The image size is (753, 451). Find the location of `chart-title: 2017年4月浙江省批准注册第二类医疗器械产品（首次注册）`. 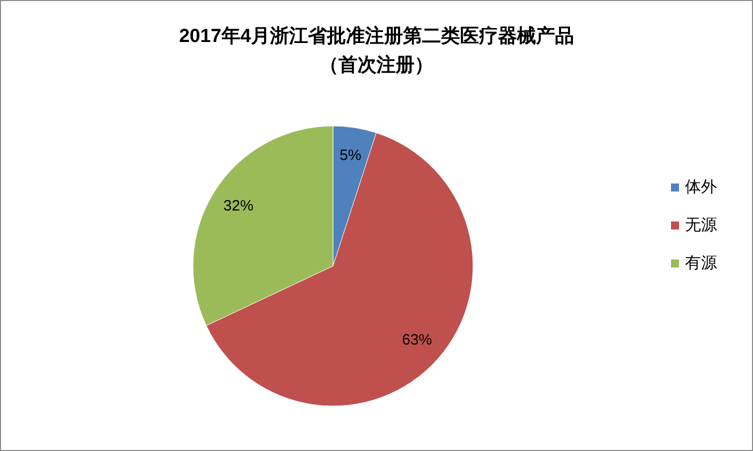

chart-title: 2017年4月浙江省批准注册第二类医疗器械产品（首次注册） is located at coordinates (376, 50).